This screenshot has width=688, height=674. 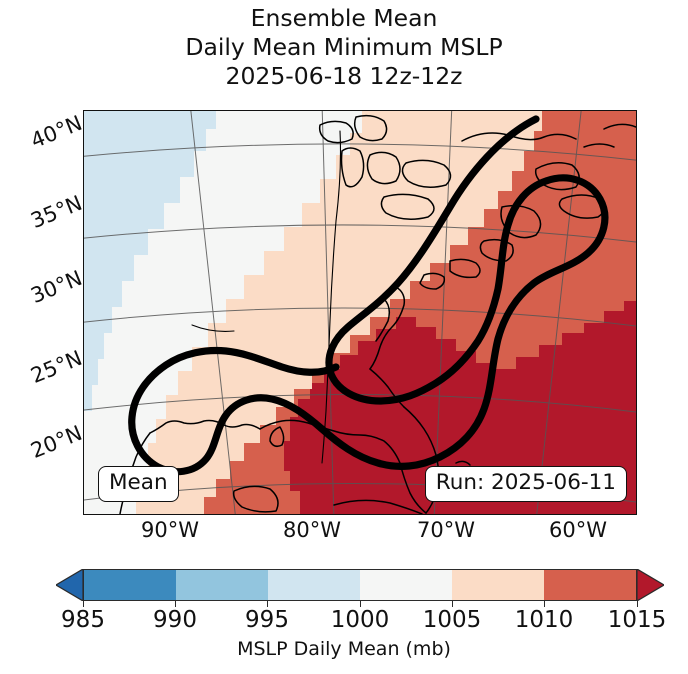 What do you see at coordinates (69, 585) in the screenshot?
I see `colorbar-under-arrow` at bounding box center [69, 585].